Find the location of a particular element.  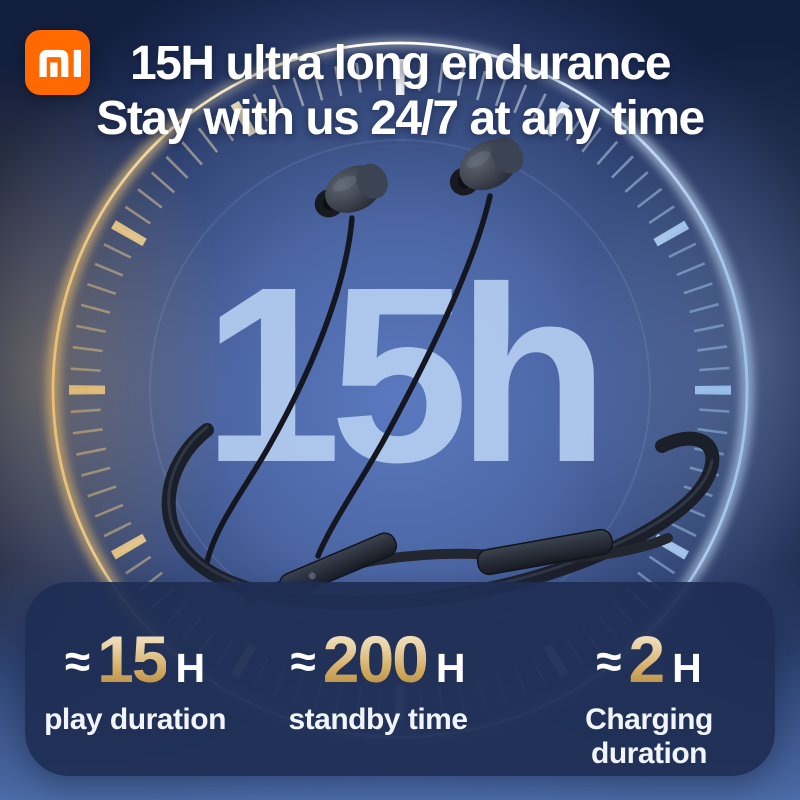

stat-play-duration: ≈15 H play duration is located at coordinates (135, 681).